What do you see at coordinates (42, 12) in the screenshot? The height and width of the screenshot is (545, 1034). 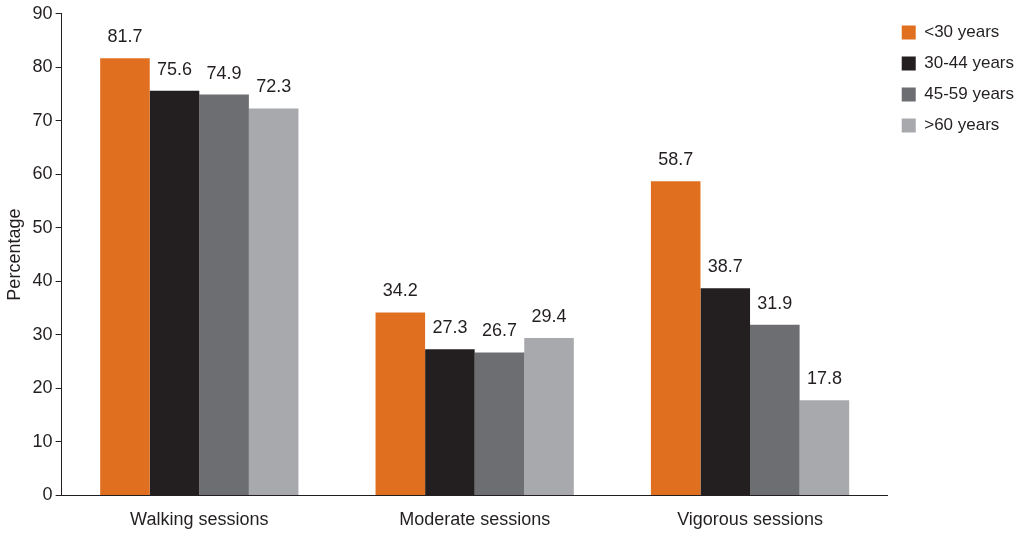 I see `y-tick-label: 90` at bounding box center [42, 12].